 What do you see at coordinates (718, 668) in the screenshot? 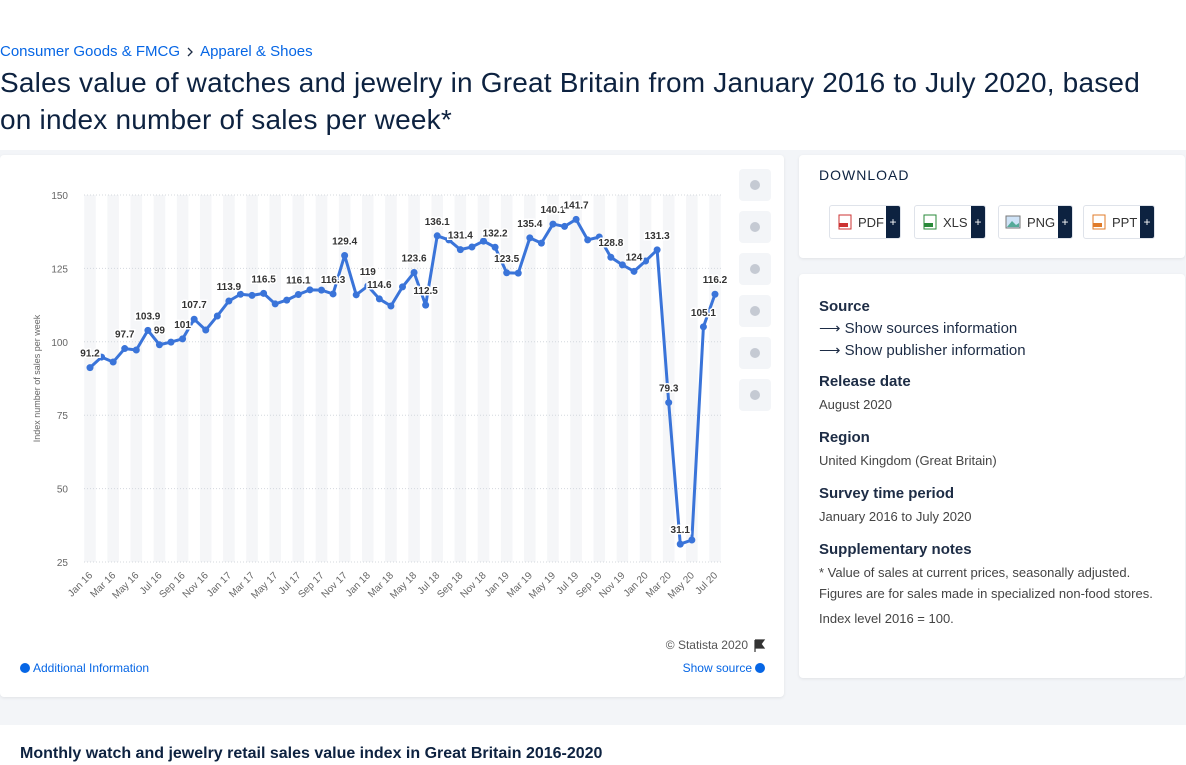
I see `show-source: Show source` at bounding box center [718, 668].